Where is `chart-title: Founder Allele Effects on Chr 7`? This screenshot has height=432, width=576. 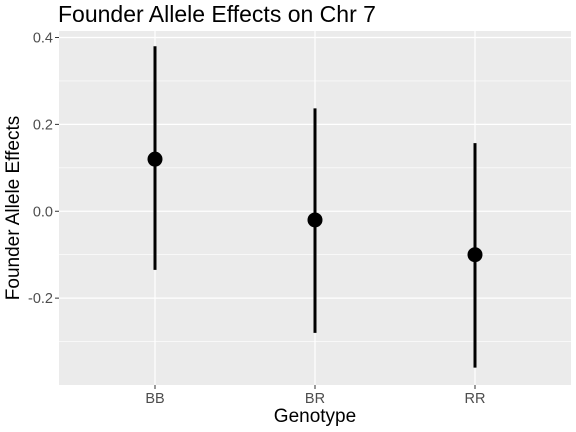 chart-title: Founder Allele Effects on Chr 7 is located at coordinates (217, 14).